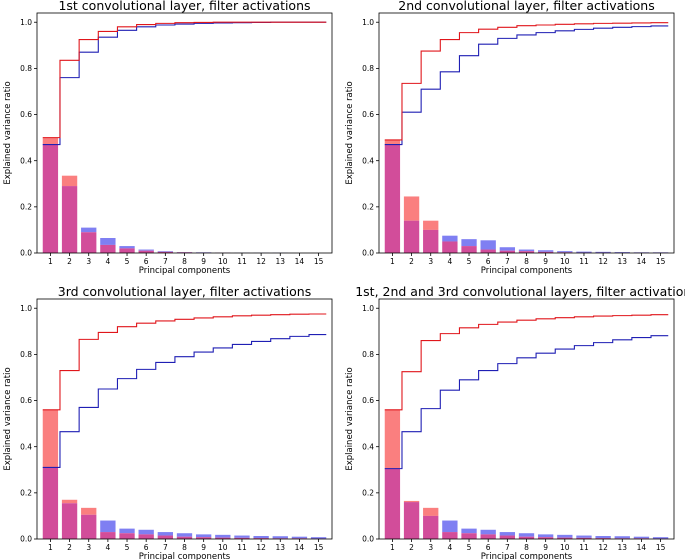 The height and width of the screenshot is (560, 685). What do you see at coordinates (203, 261) in the screenshot?
I see `x-tick-label: 9` at bounding box center [203, 261].